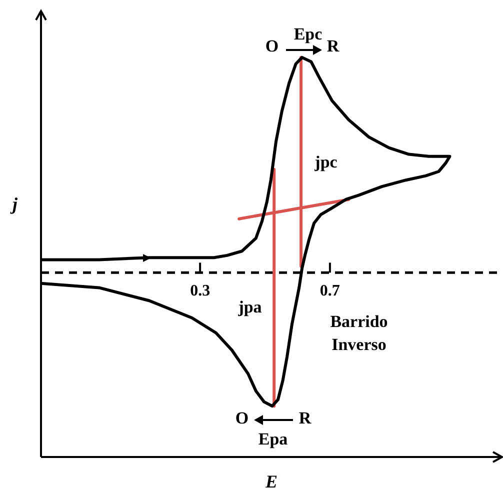 The height and width of the screenshot is (493, 503). Describe the element at coordinates (326, 162) in the screenshot. I see `annotation: jpc` at that location.